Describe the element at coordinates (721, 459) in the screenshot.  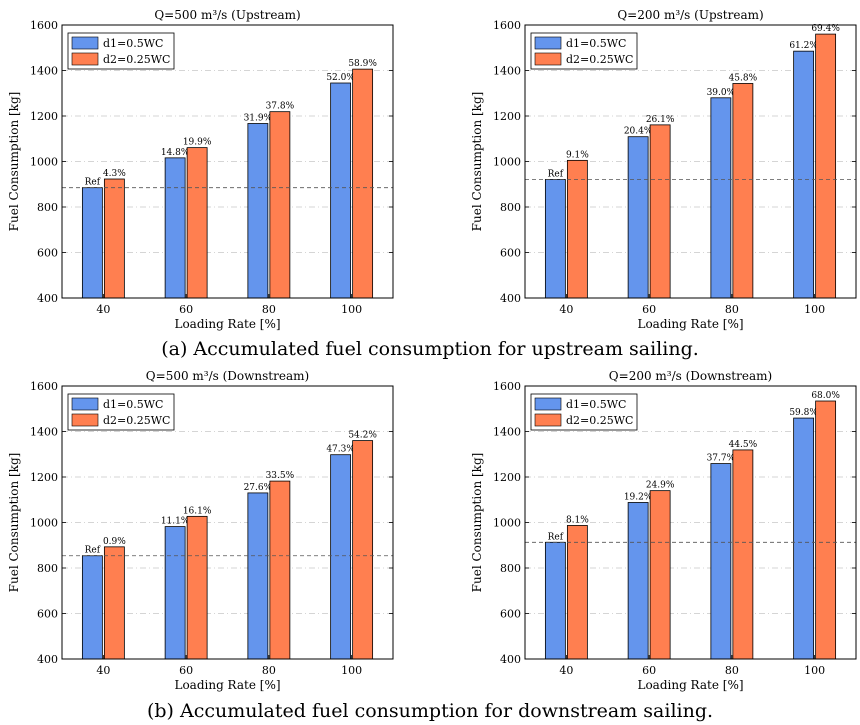
I see `data-label: 37.7%` at that location.